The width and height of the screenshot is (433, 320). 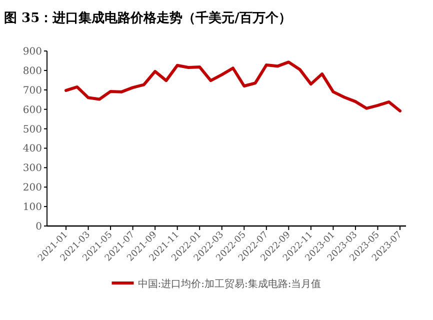 I want to click on y-tick-label: 800, so click(x=32, y=71).